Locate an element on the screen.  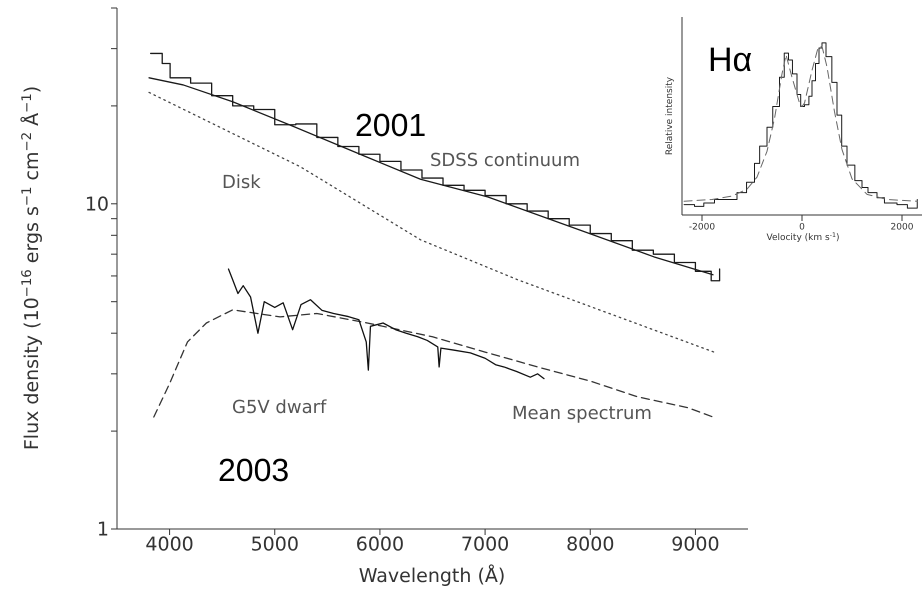
x-tick-label: 9000 is located at coordinates (695, 544).